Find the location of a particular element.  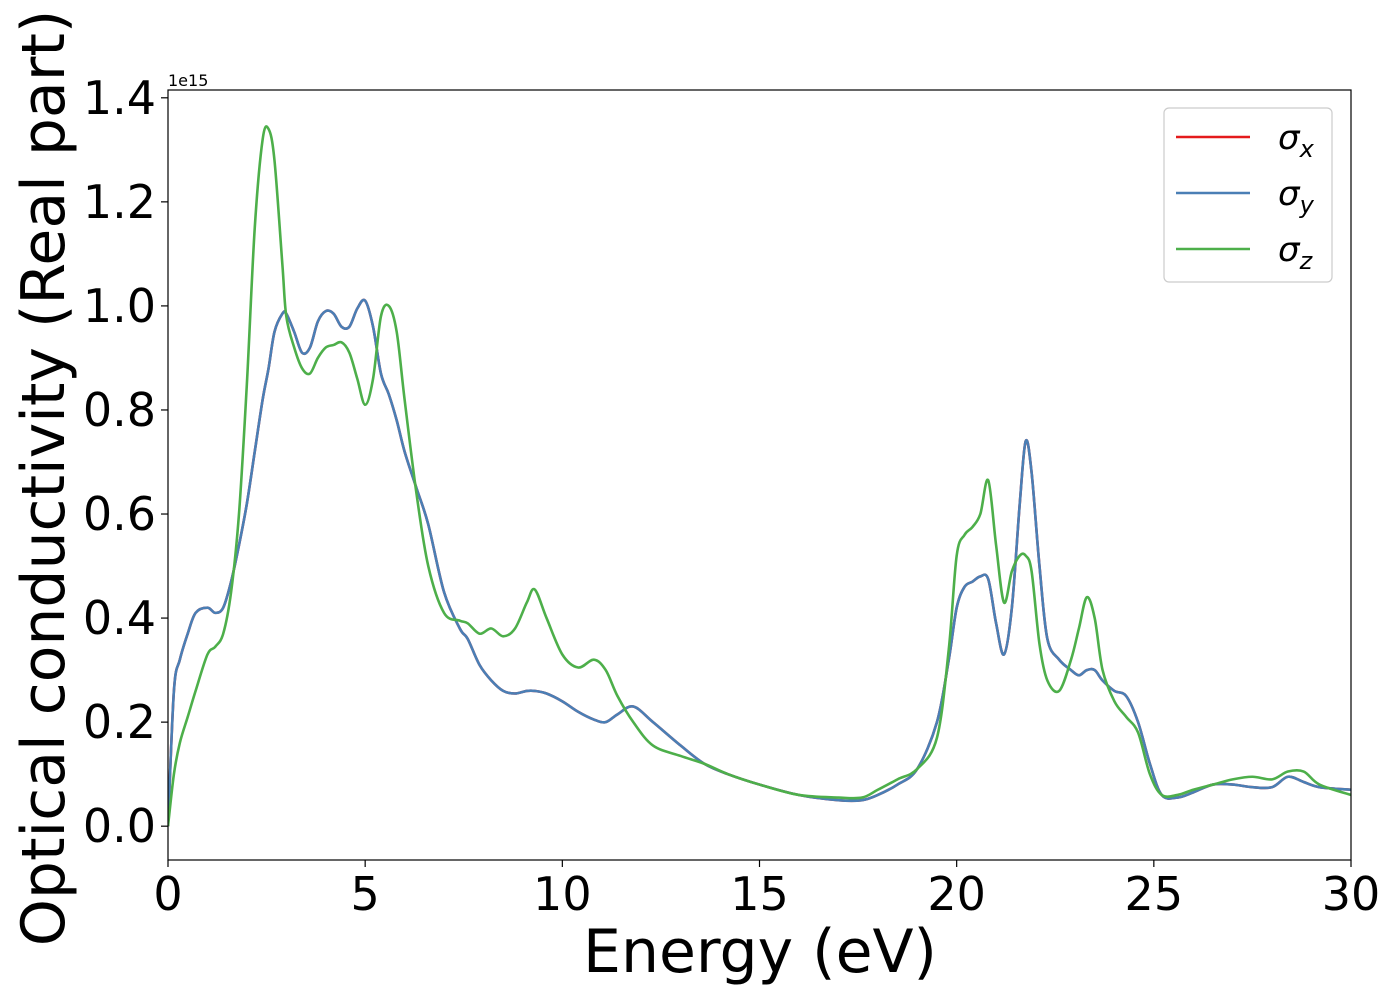

x-tick-label: 25 is located at coordinates (1154, 894).